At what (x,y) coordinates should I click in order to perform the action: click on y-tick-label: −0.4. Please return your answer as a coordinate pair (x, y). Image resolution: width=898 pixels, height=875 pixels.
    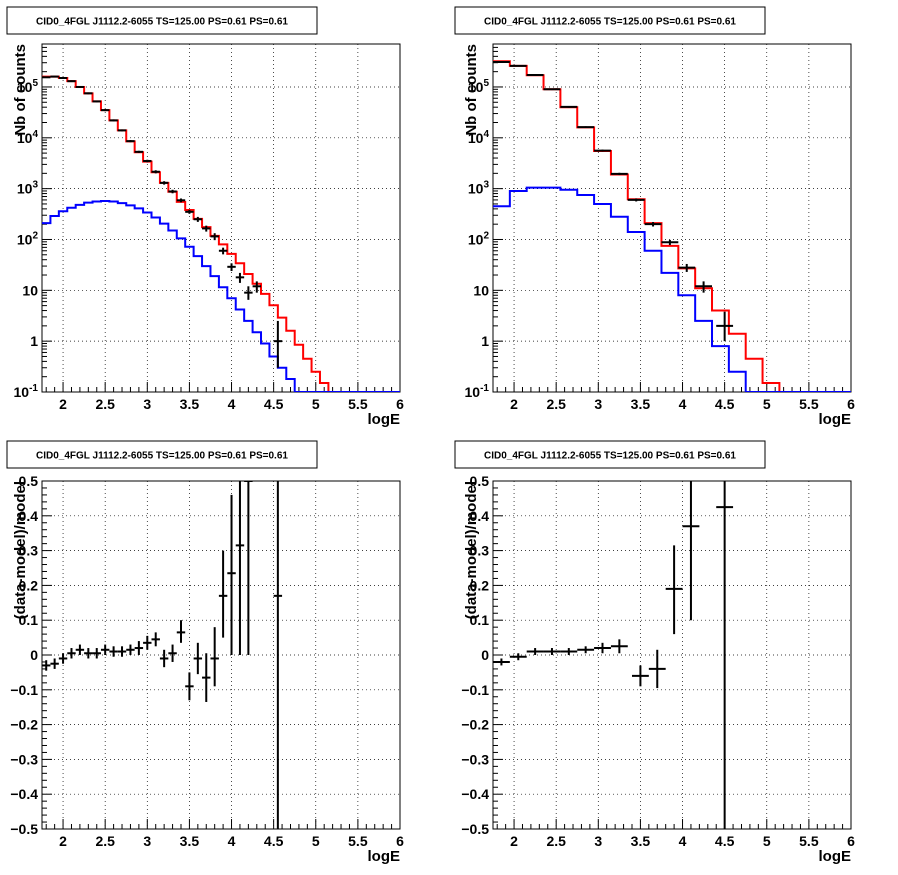
    Looking at the image, I should click on (24, 794).